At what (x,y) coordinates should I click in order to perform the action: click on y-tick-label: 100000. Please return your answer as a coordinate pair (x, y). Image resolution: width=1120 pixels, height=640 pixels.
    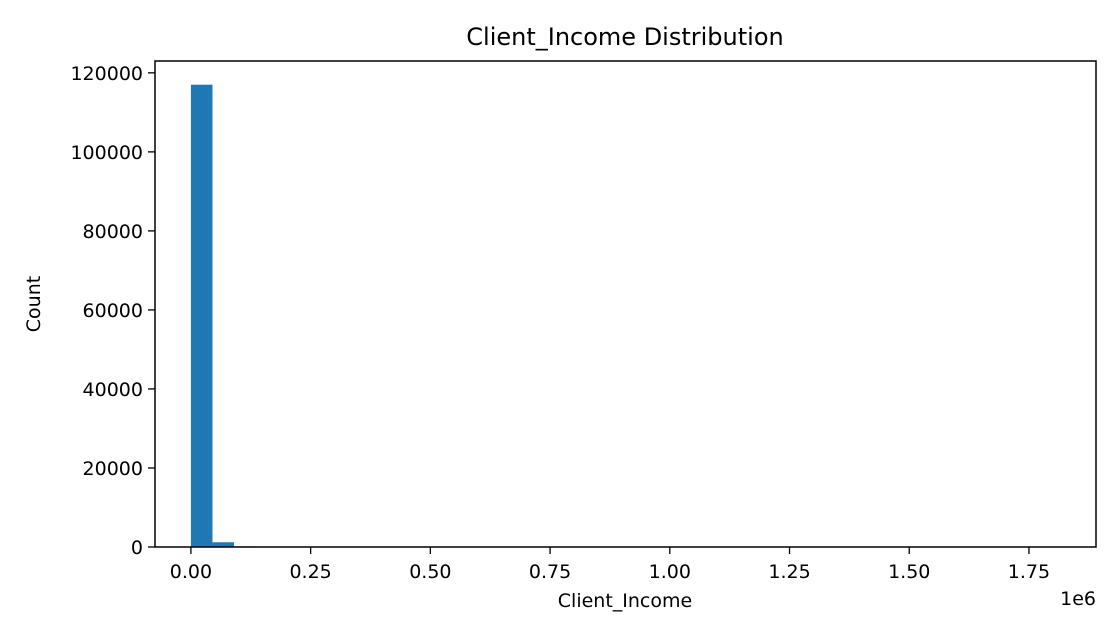
    Looking at the image, I should click on (106, 153).